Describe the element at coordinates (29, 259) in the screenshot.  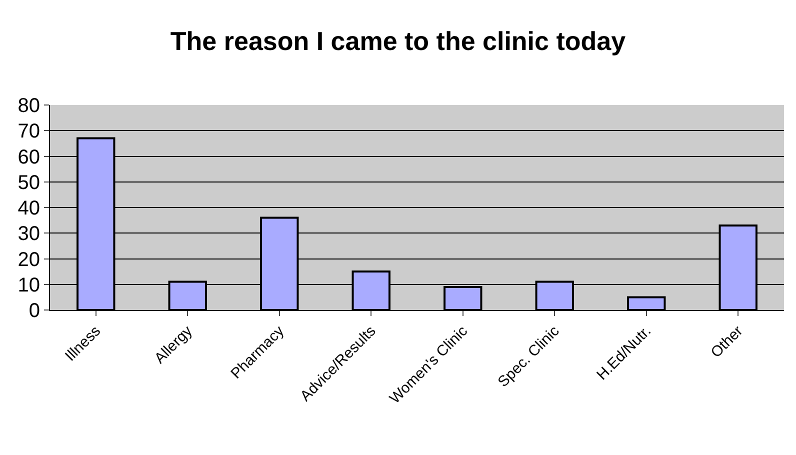
I see `y-tick-label: 20` at that location.